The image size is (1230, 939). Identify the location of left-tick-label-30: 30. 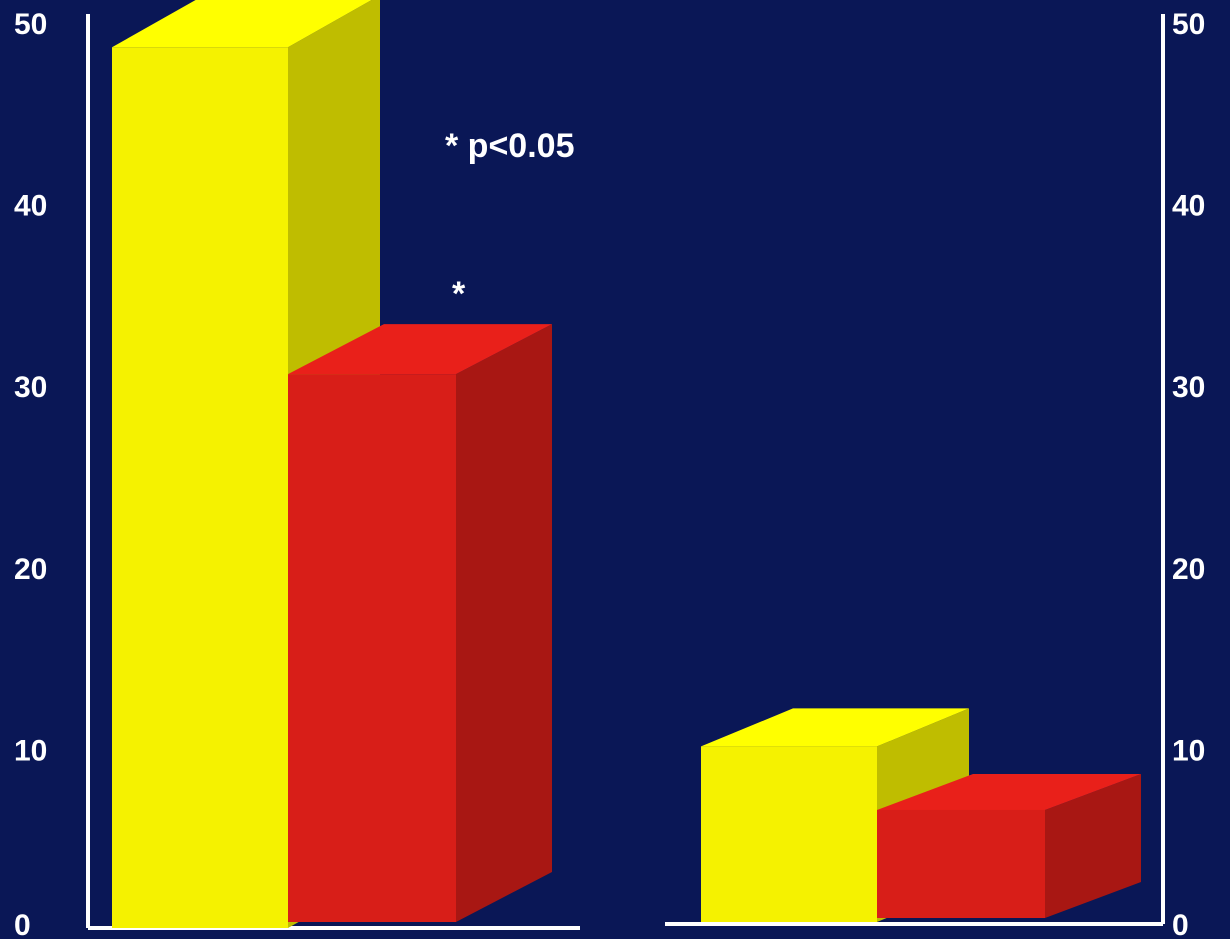
(30, 387).